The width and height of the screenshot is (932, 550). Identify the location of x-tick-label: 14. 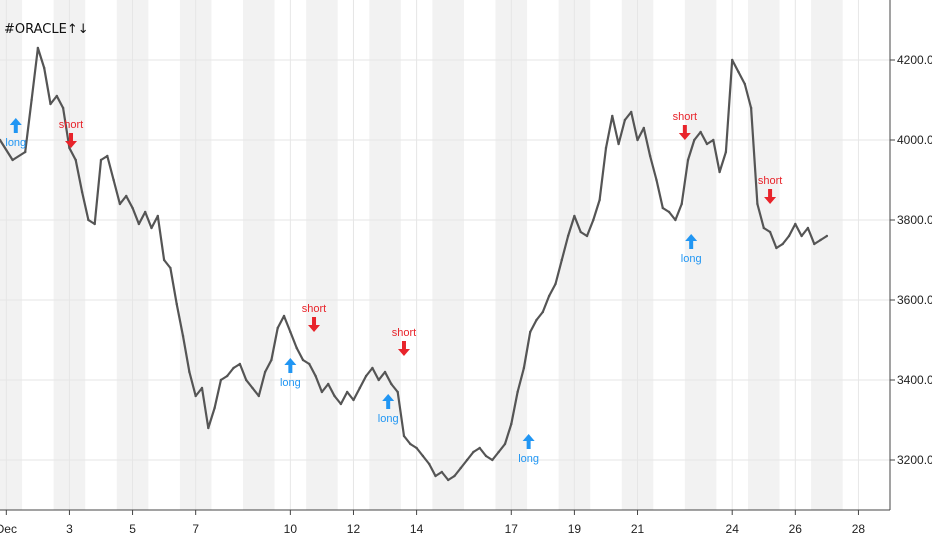
(417, 529).